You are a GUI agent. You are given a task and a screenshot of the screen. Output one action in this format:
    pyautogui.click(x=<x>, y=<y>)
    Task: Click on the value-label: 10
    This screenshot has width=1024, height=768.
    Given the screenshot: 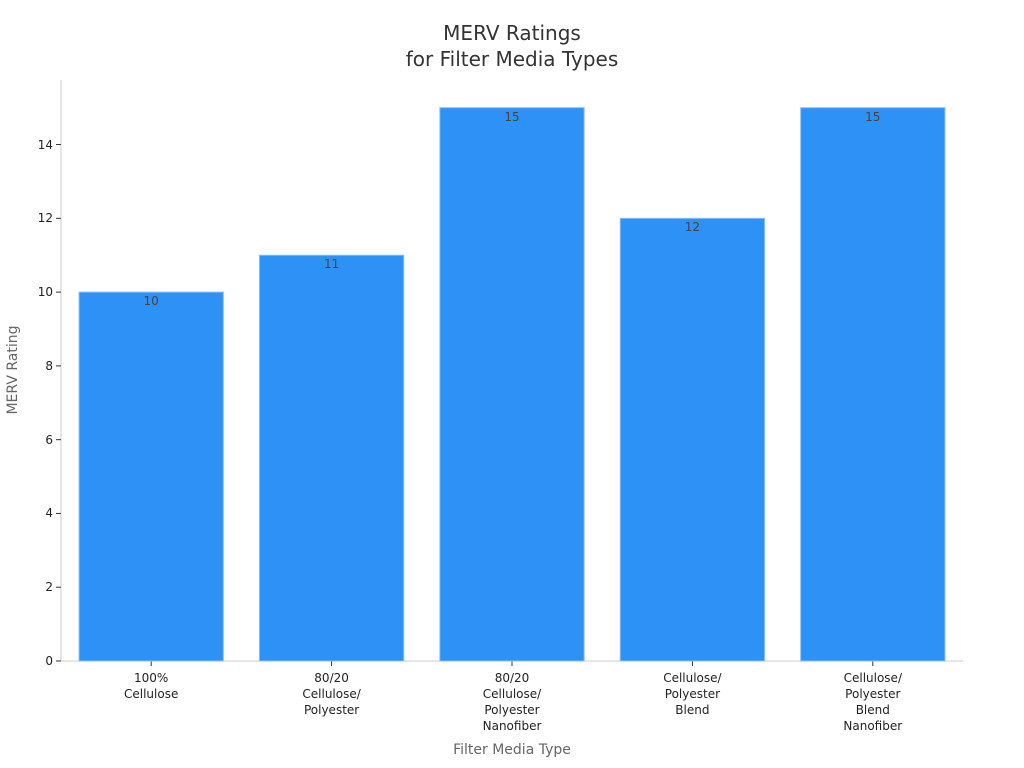 What is the action you would take?
    pyautogui.click(x=151, y=301)
    